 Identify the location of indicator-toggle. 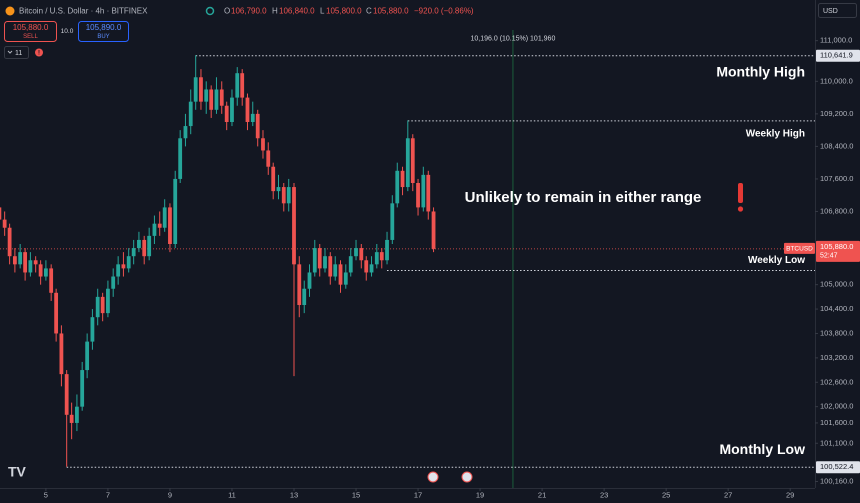
(16, 52).